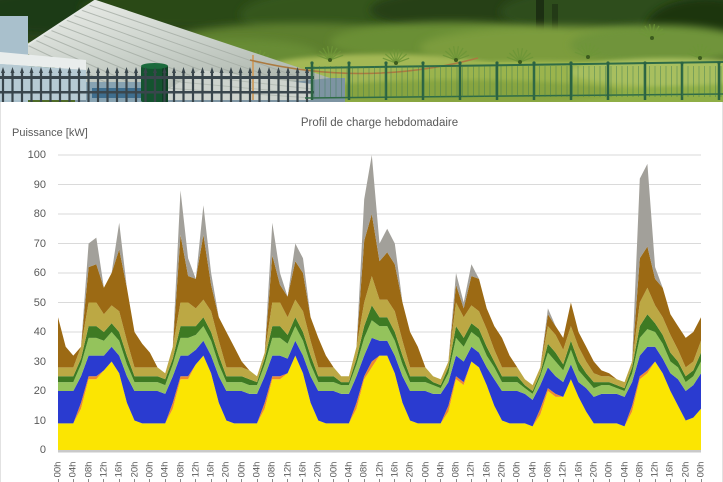 Image resolution: width=723 pixels, height=482 pixels. What do you see at coordinates (39, 184) in the screenshot?
I see `y-tick-label-90: 90` at bounding box center [39, 184].